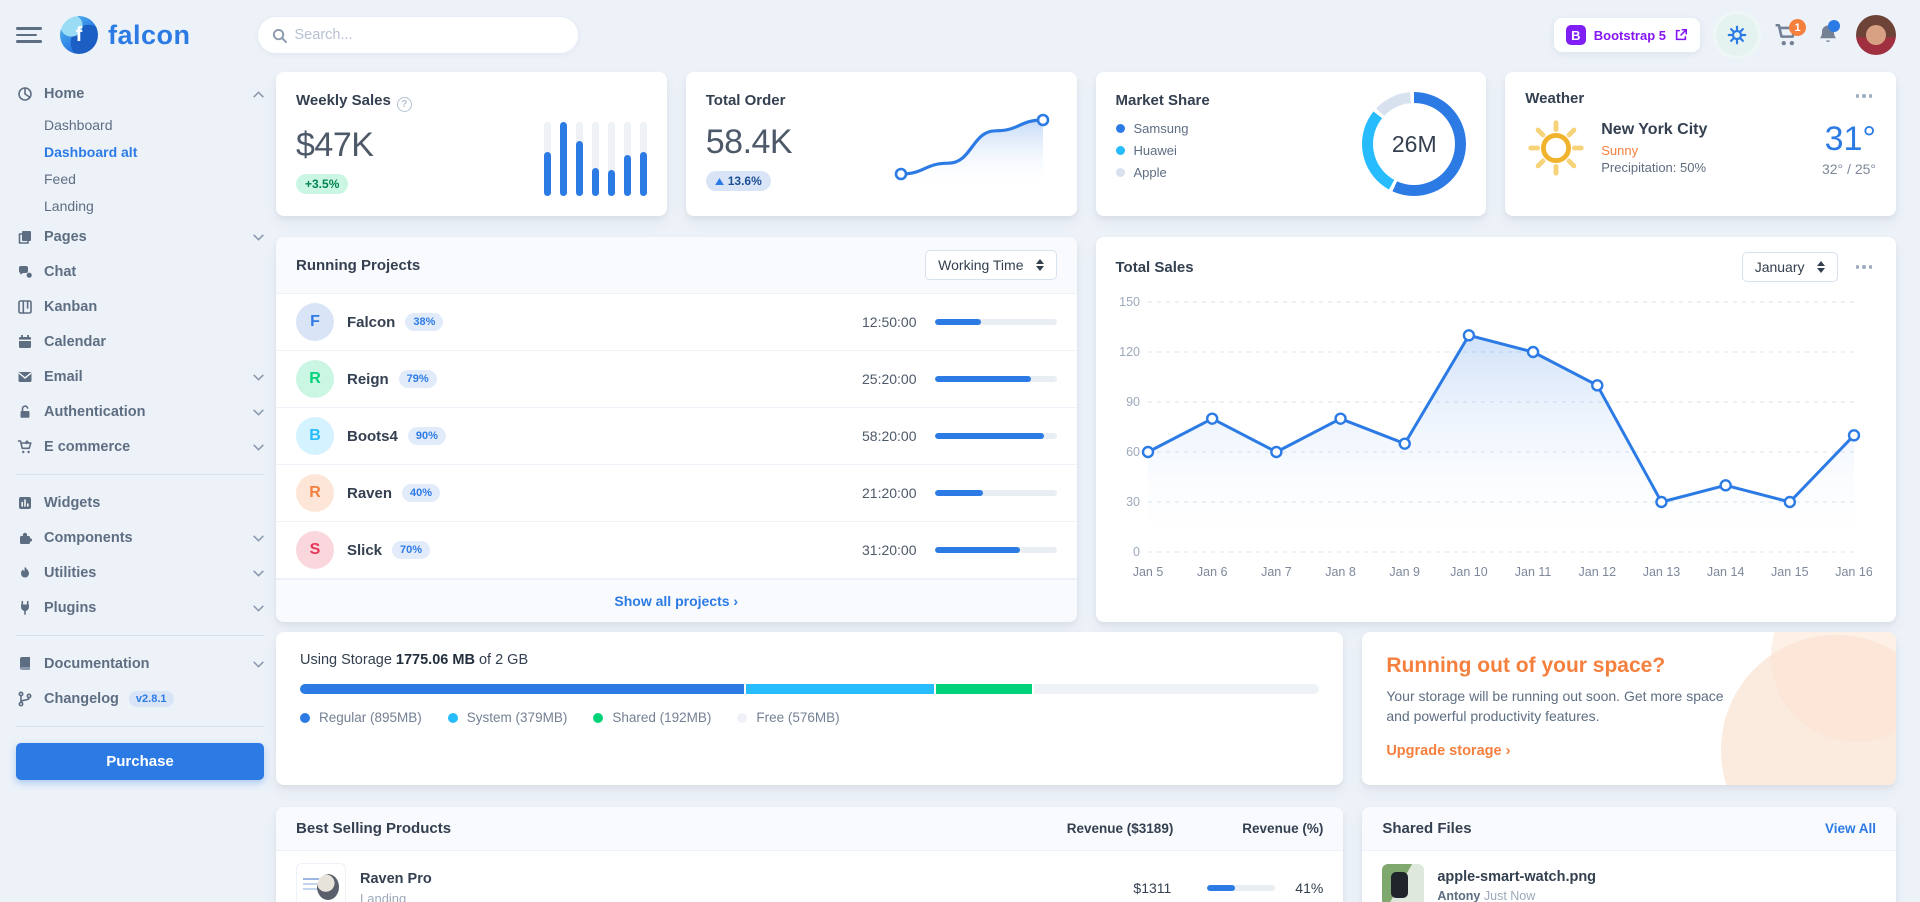 This screenshot has height=902, width=1920. What do you see at coordinates (1654, 167) in the screenshot?
I see `weather-precipitation: Precipitation: 50%` at bounding box center [1654, 167].